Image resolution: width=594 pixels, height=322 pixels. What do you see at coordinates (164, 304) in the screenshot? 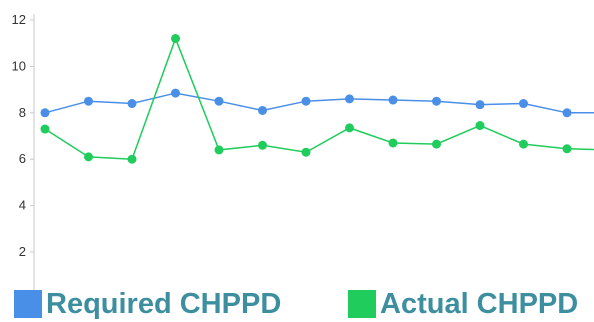
I see `legend-label-required: Required CHPPD` at bounding box center [164, 304].